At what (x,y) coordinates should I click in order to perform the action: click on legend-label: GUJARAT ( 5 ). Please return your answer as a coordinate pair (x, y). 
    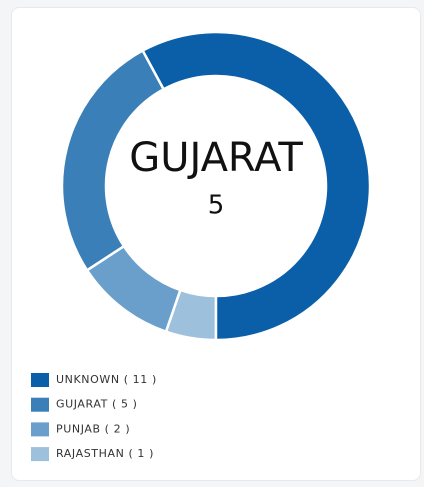
    Looking at the image, I should click on (97, 404).